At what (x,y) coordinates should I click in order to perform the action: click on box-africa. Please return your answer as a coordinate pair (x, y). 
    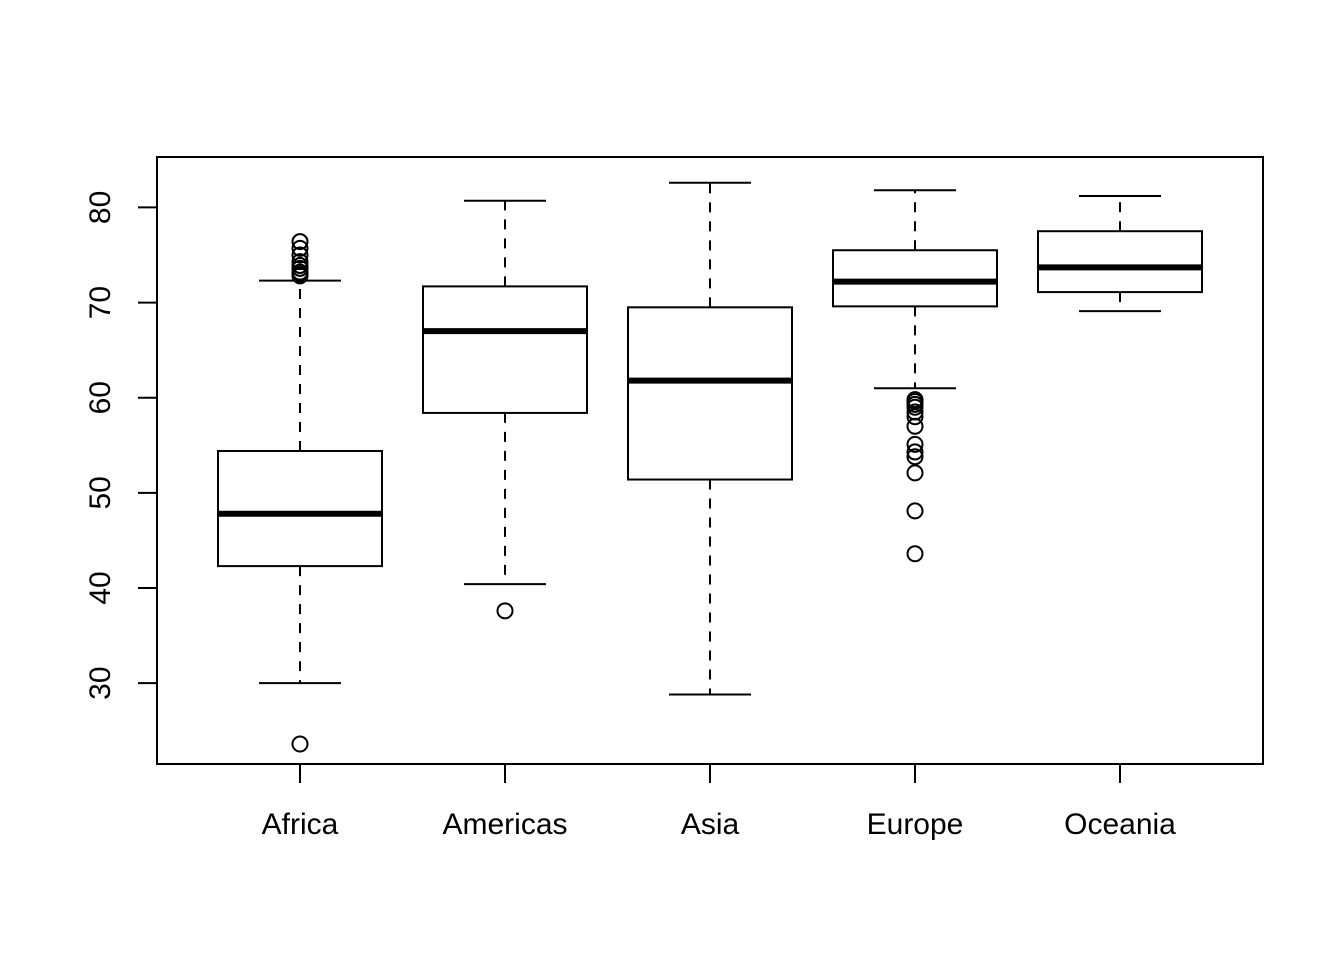
    Looking at the image, I should click on (300, 493).